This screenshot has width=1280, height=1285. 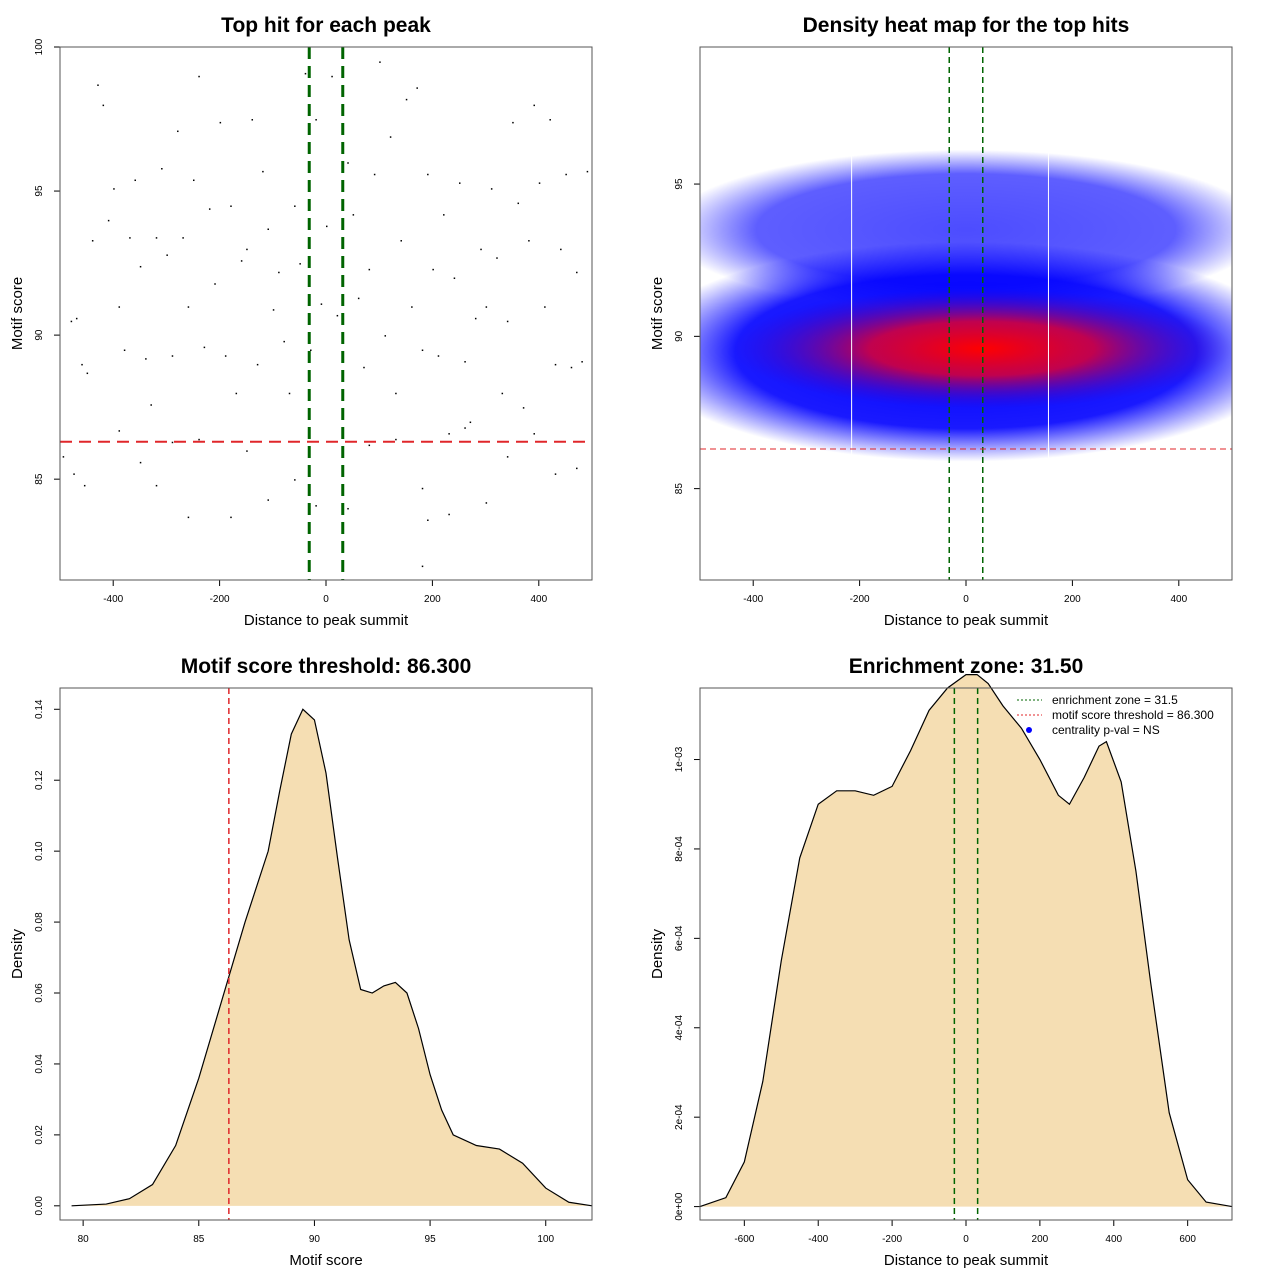 I want to click on x-axis-label: Distance to peak summit, so click(x=326, y=620).